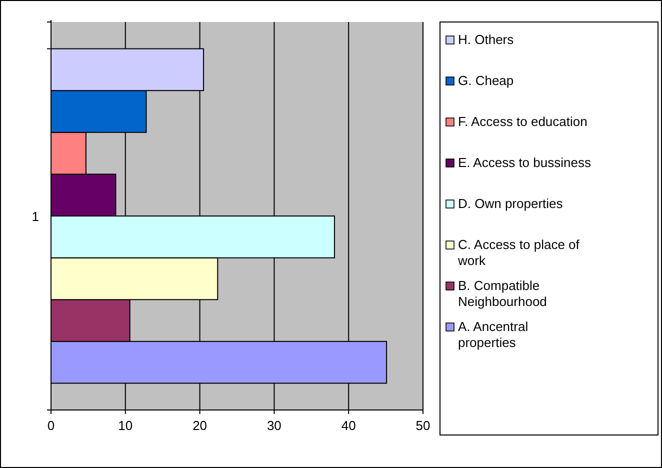 Image resolution: width=662 pixels, height=468 pixels. I want to click on y-tick-label: 1, so click(35, 216).